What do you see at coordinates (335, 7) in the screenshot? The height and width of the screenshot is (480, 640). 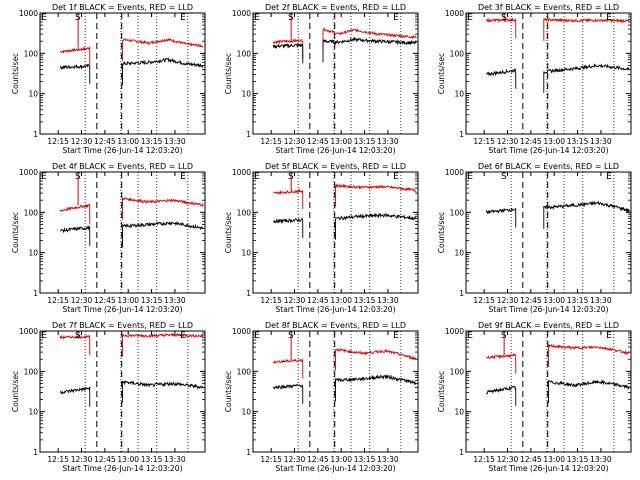 I see `panel-title: Det 2f BLACK = Events, RED = LLD` at bounding box center [335, 7].